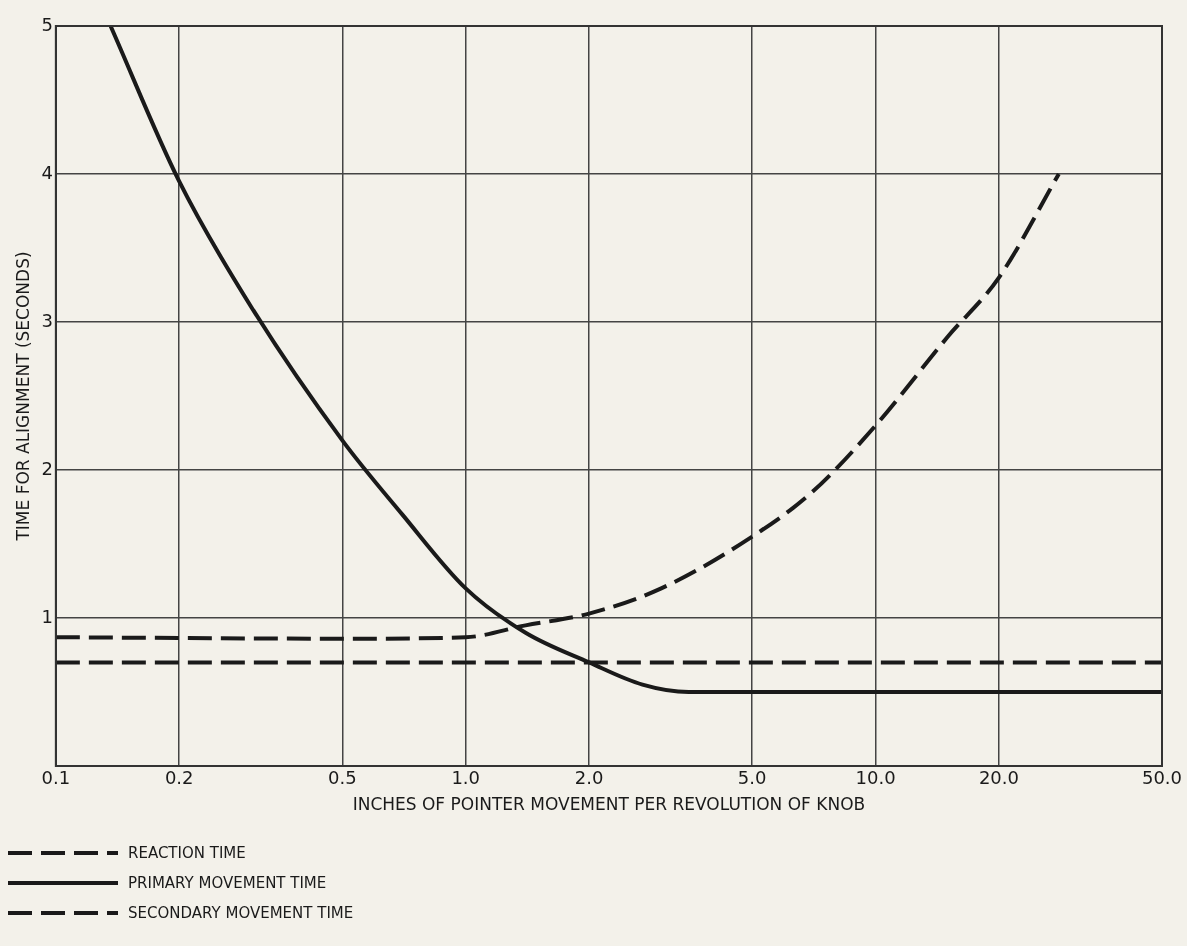 Image resolution: width=1187 pixels, height=946 pixels. What do you see at coordinates (179, 778) in the screenshot?
I see `x-tick-label: 0.2` at bounding box center [179, 778].